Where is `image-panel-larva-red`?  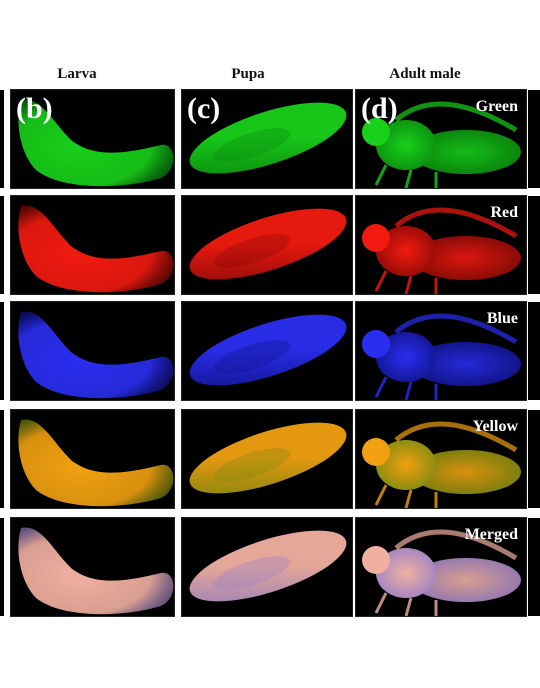
image-panel-larva-red is located at coordinates (92, 245).